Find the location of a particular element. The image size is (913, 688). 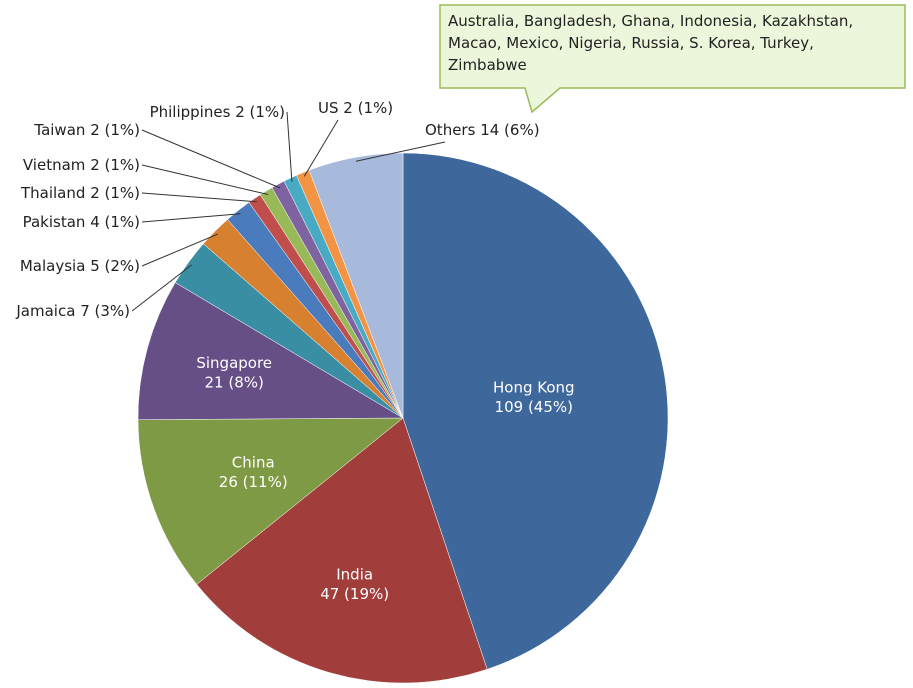

slice-label: Malaysia 5 (2%) is located at coordinates (80, 266).